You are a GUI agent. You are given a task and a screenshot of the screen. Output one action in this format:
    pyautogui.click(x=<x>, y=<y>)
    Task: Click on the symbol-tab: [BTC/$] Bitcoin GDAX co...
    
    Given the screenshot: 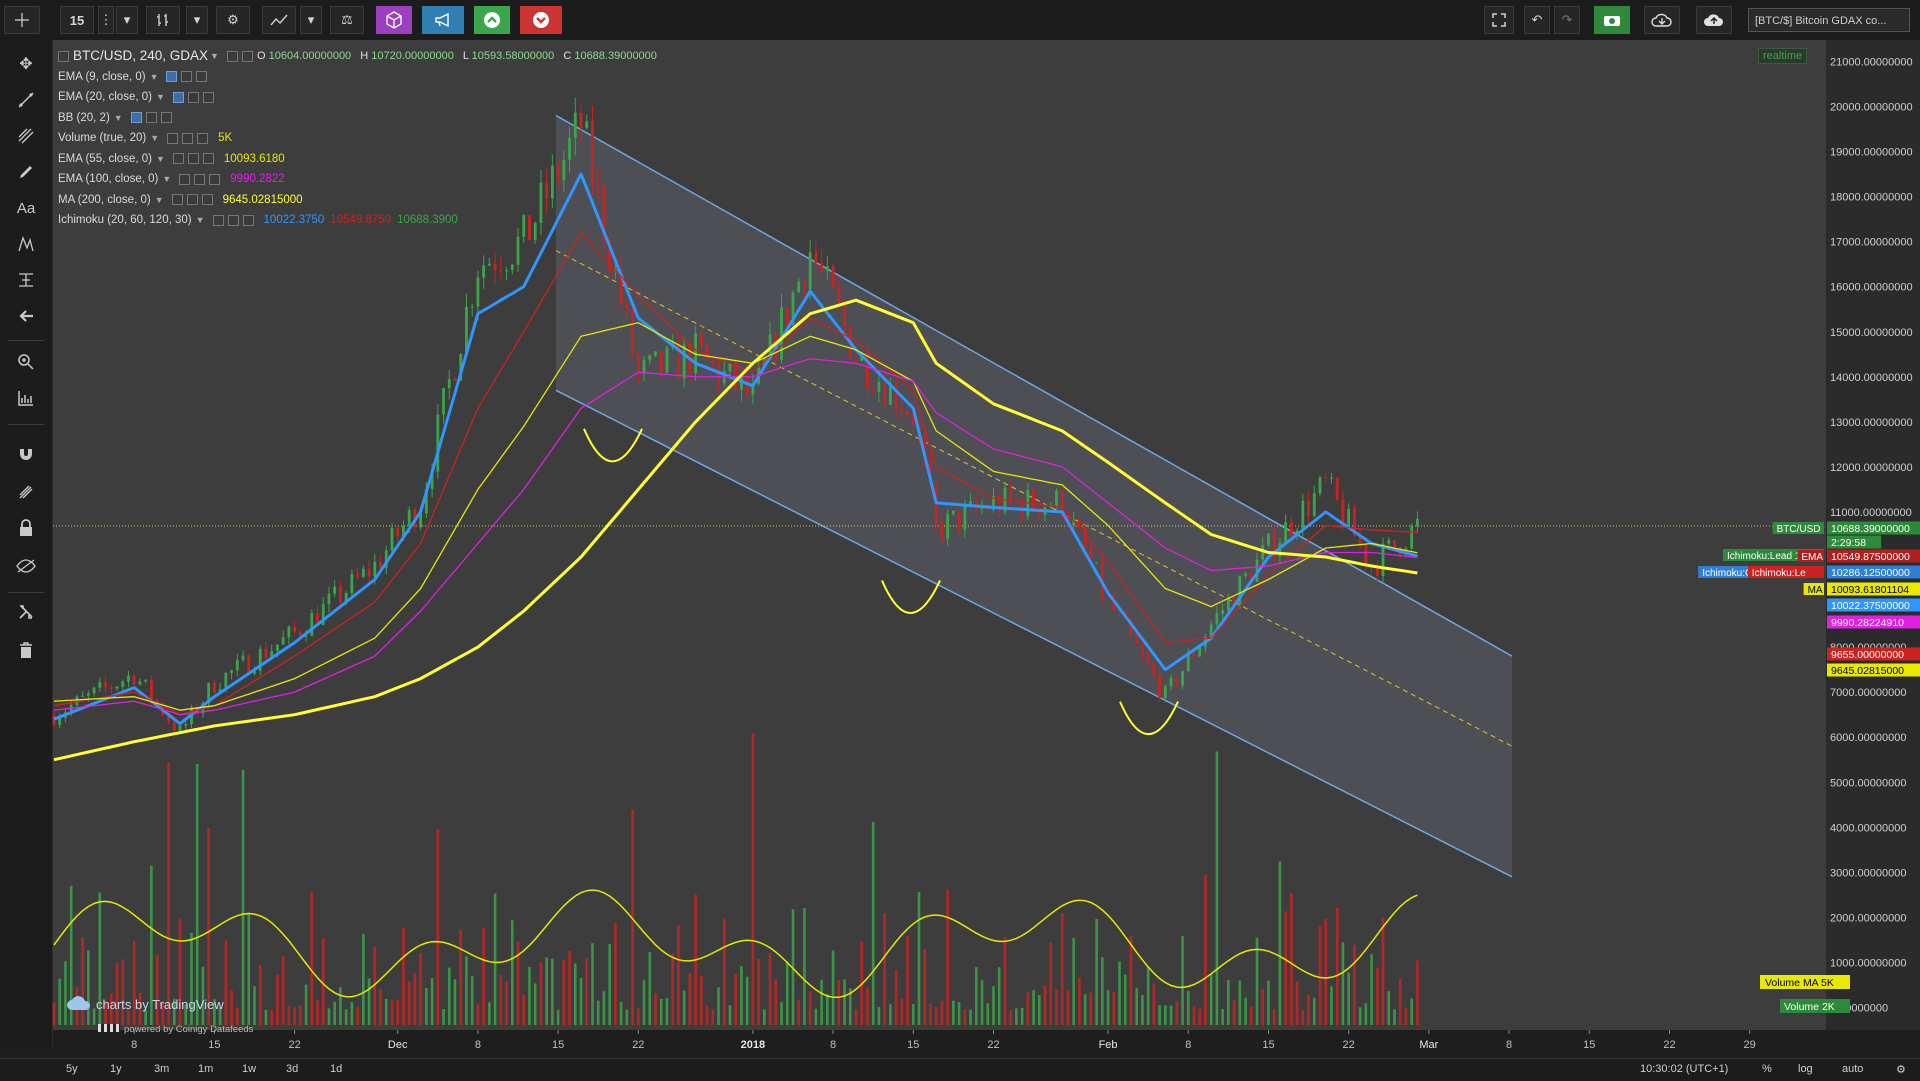 What is the action you would take?
    pyautogui.click(x=1829, y=20)
    